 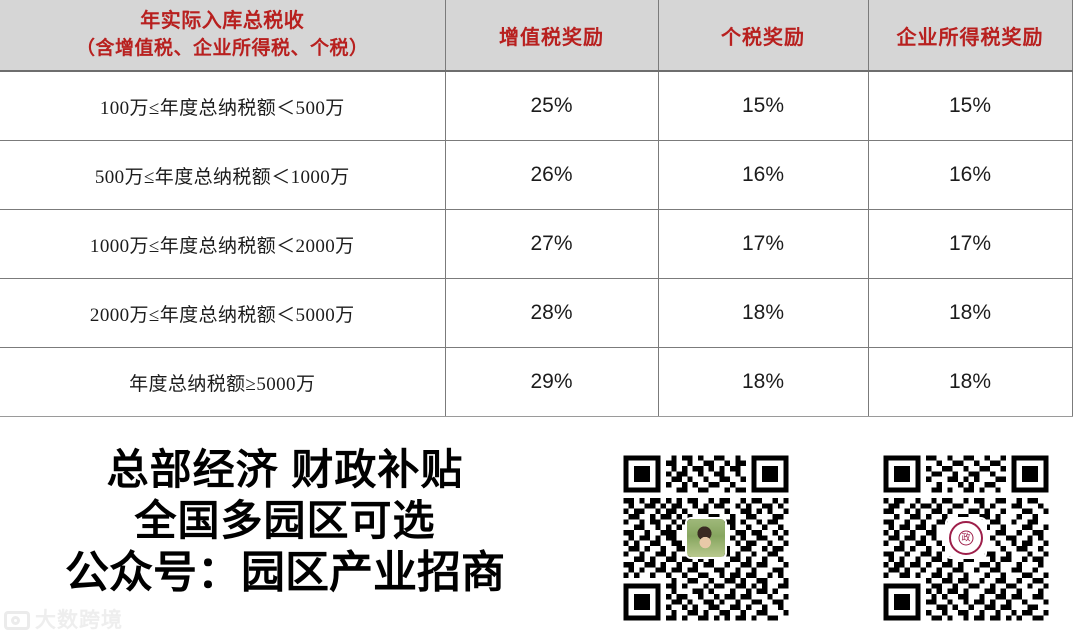 I want to click on promo-line-3: 公众号：园区产业招商, so click(x=285, y=573).